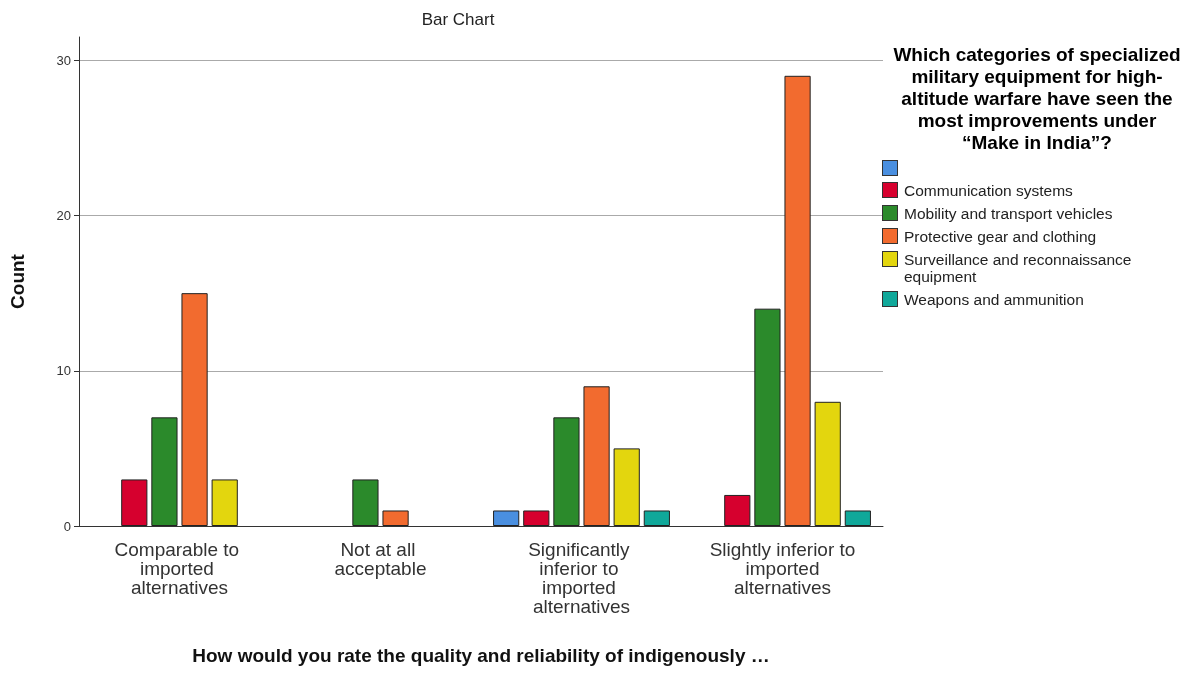 Image resolution: width=1190 pixels, height=676 pixels. What do you see at coordinates (1018, 268) in the screenshot?
I see `legend-label: Surveillance and reconnaissance equipment` at bounding box center [1018, 268].